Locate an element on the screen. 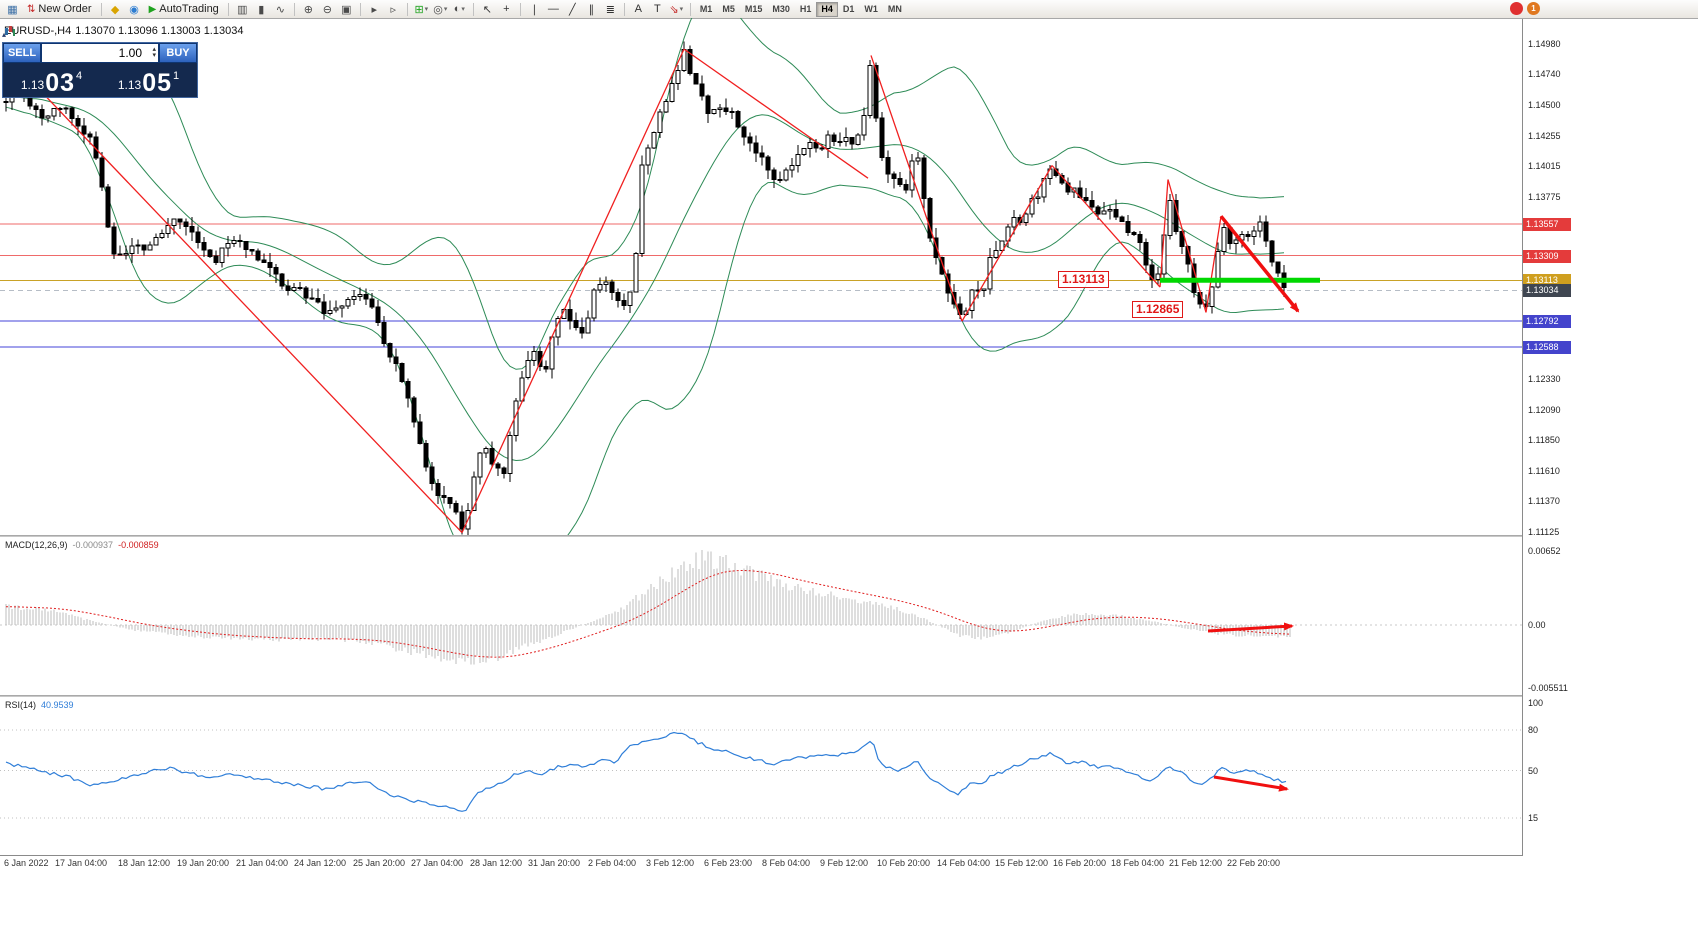 This screenshot has width=1698, height=941. buy-button: BUY is located at coordinates (178, 53).